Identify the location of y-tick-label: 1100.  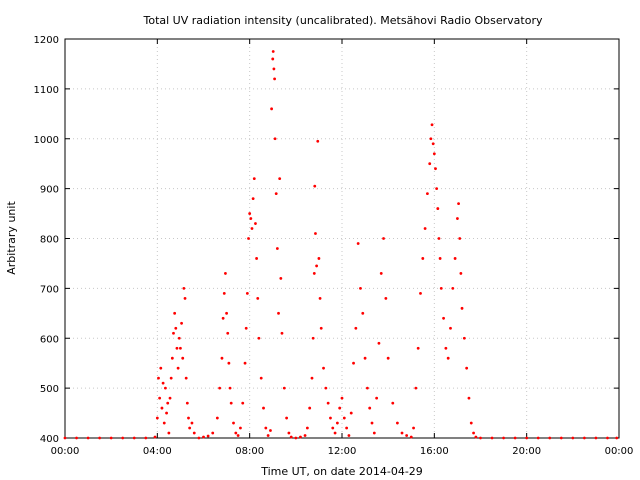
(46, 90).